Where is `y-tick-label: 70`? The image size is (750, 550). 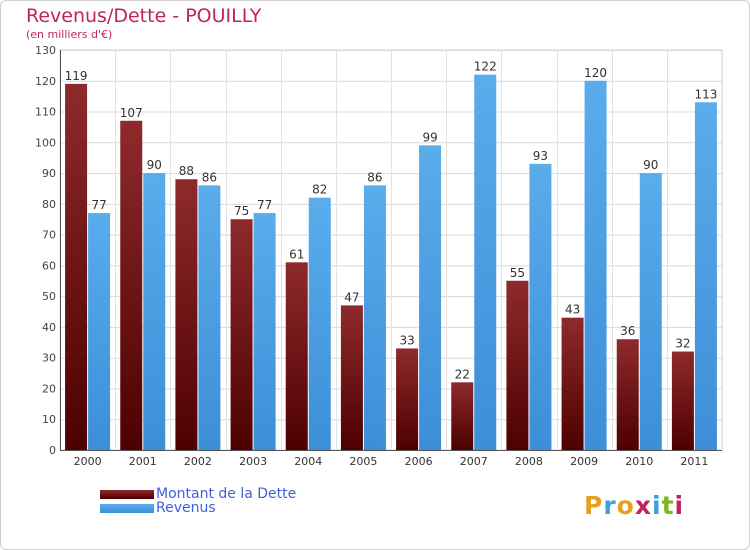
y-tick-label: 70 is located at coordinates (49, 235).